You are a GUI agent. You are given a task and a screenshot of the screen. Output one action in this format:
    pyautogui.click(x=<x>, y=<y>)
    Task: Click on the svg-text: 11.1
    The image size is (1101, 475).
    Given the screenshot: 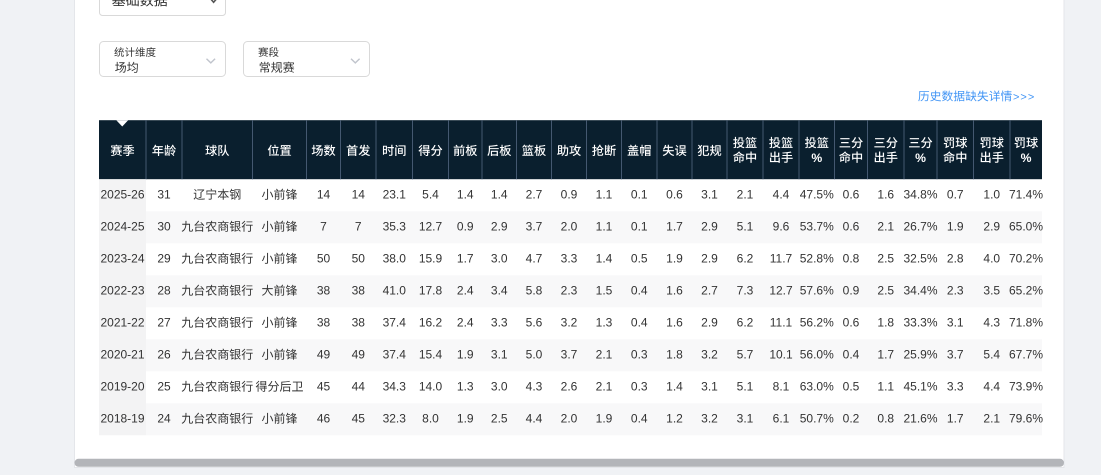 What is the action you would take?
    pyautogui.click(x=781, y=323)
    